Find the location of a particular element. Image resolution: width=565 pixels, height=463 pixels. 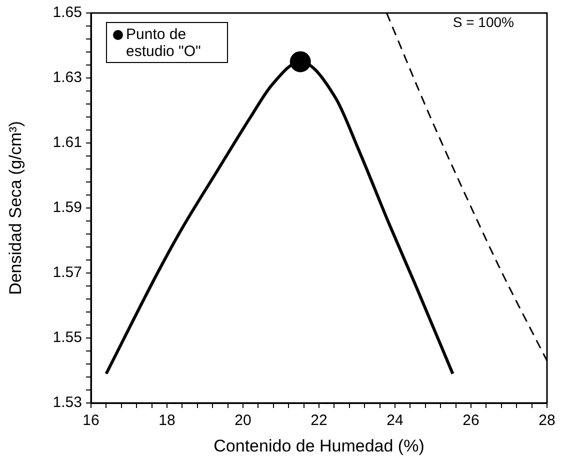

x-tick-label: 26 is located at coordinates (471, 421).